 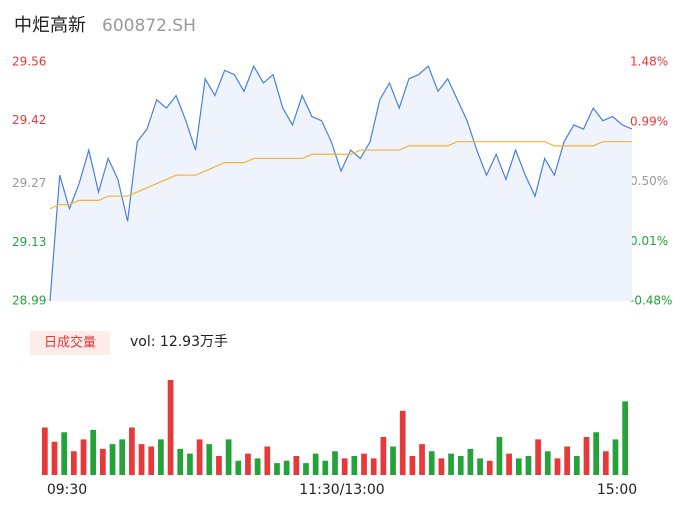 I want to click on legend-badge, so click(x=70, y=343).